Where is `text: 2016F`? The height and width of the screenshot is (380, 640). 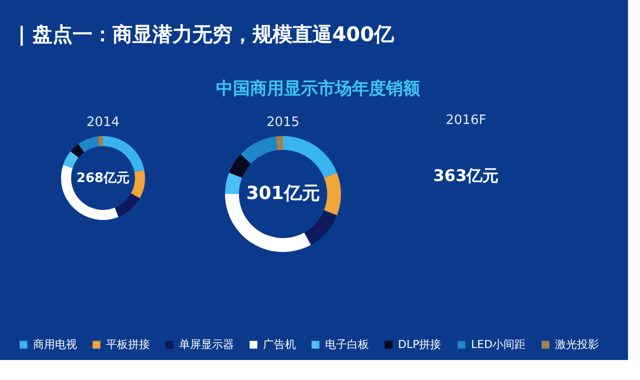 text: 2016F is located at coordinates (466, 120).